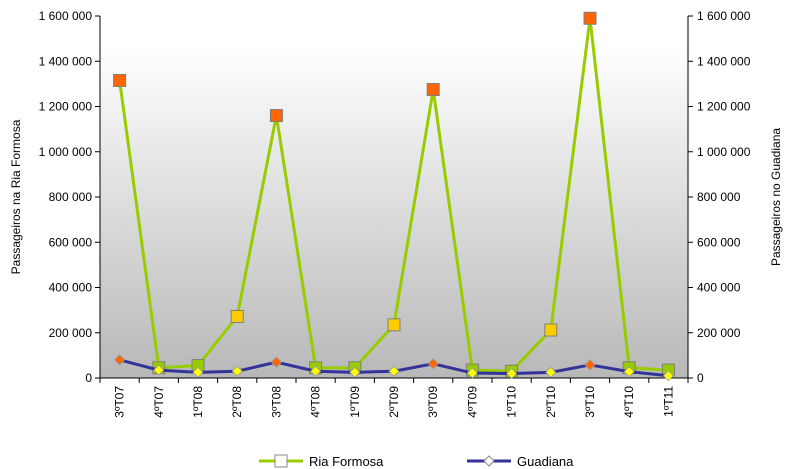 Image resolution: width=793 pixels, height=469 pixels. I want to click on y-left-tick-label: 0, so click(88, 378).